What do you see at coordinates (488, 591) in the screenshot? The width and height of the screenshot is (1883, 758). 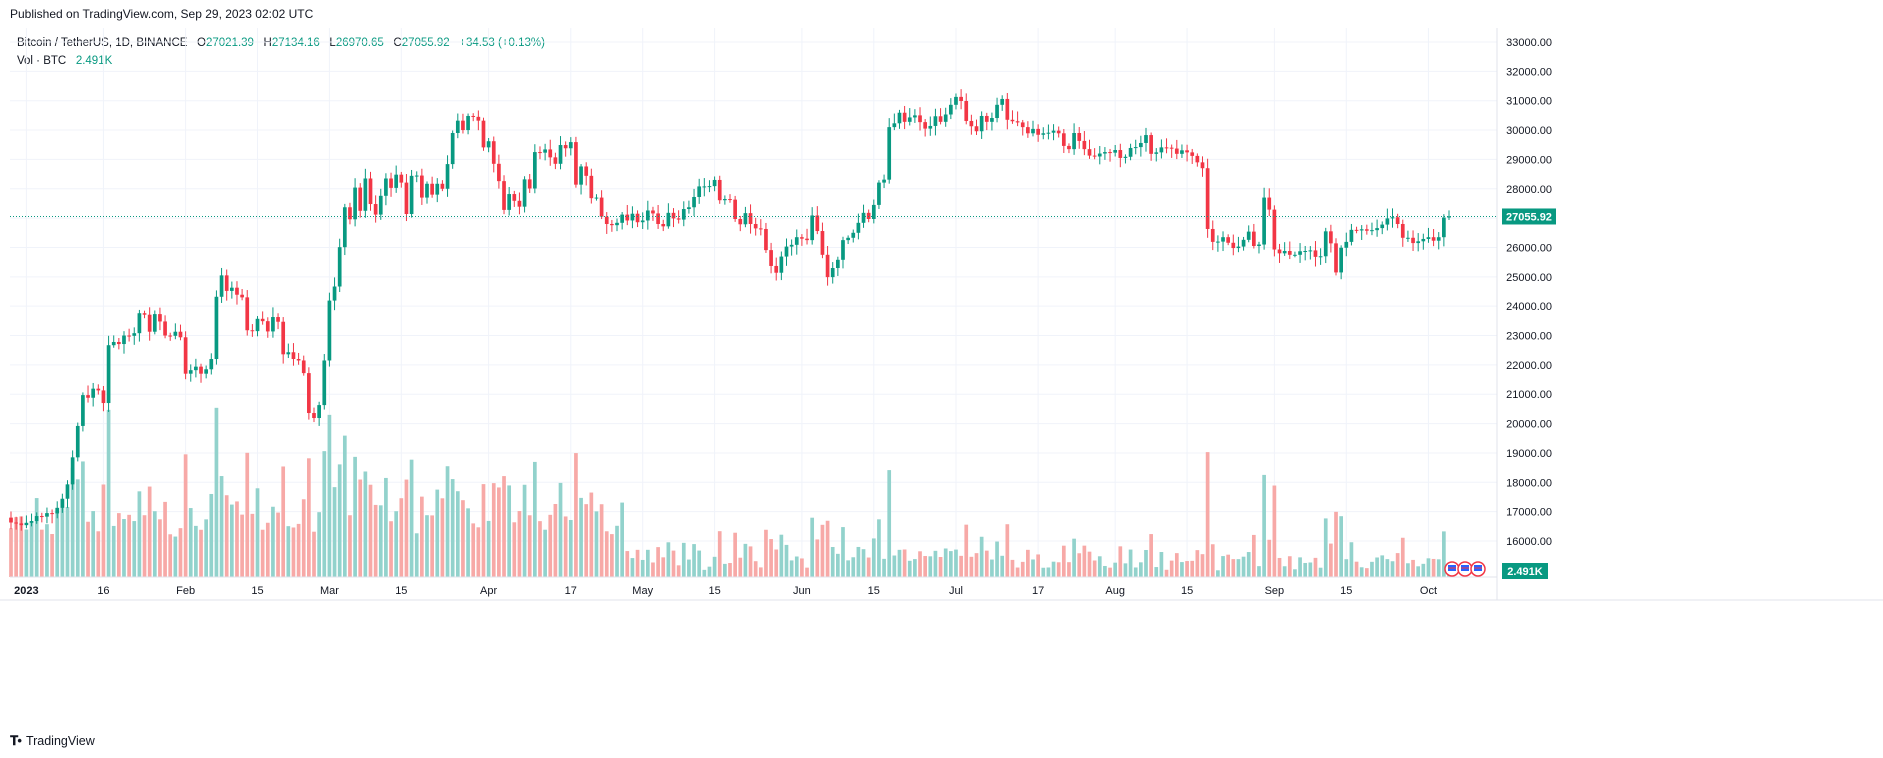 I see `x-tick-label: Apr` at bounding box center [488, 591].